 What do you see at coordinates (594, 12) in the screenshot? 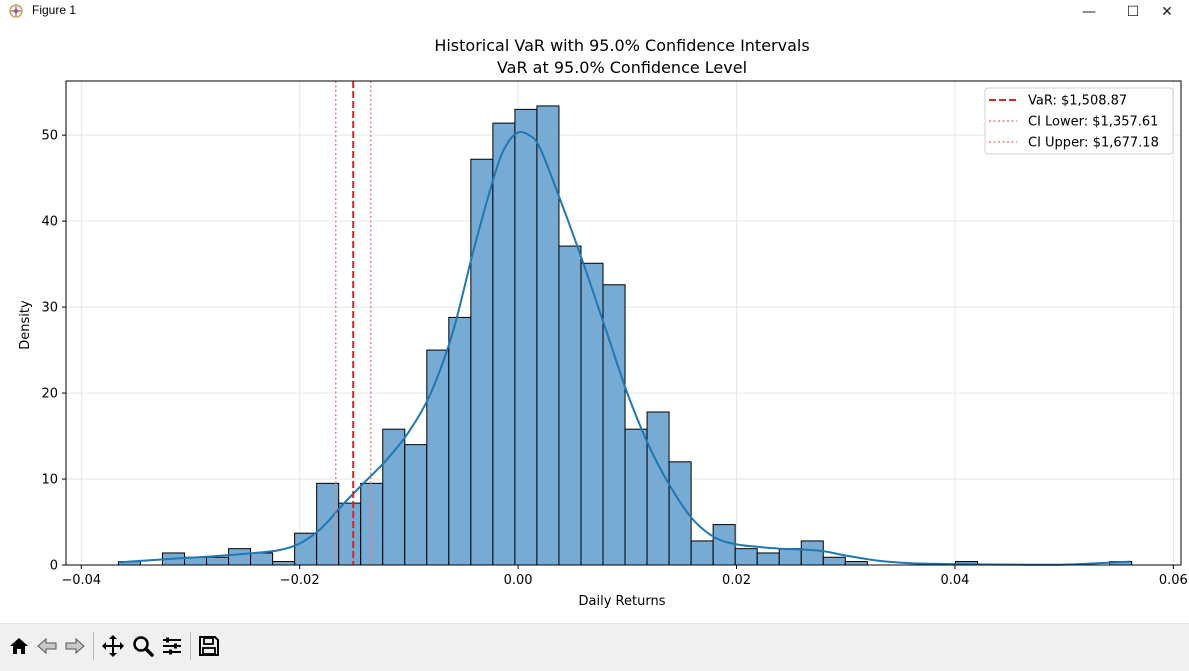
I see `window-titlebar: Figure 1 — ☐ ✕` at bounding box center [594, 12].